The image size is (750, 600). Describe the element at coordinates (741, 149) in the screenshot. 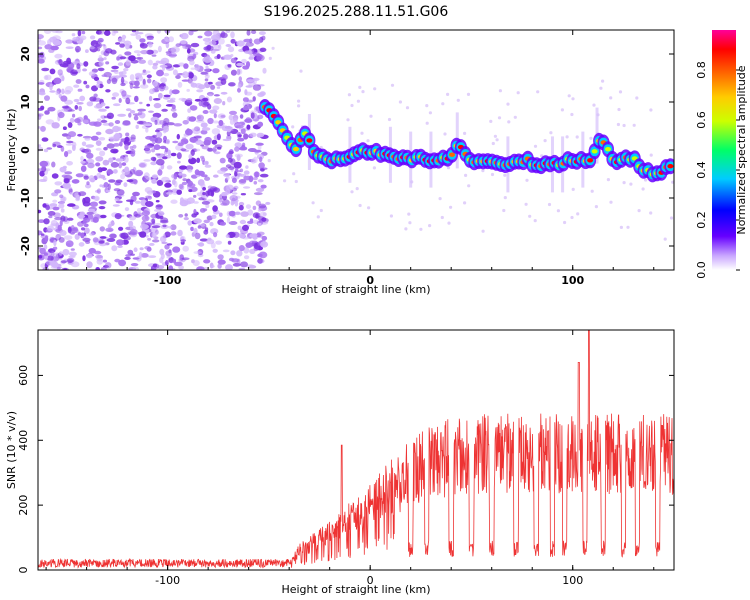

I see `colorbar-label: Normalized spectral amplitude` at that location.